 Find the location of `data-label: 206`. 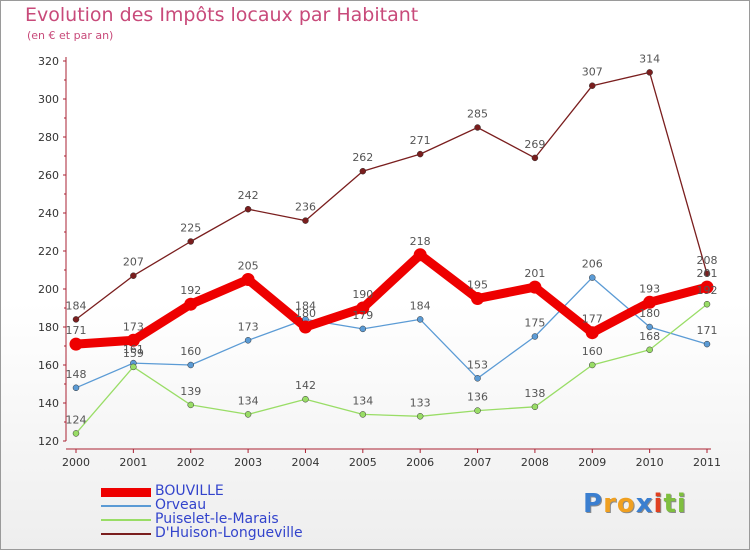

data-label: 206 is located at coordinates (592, 264).